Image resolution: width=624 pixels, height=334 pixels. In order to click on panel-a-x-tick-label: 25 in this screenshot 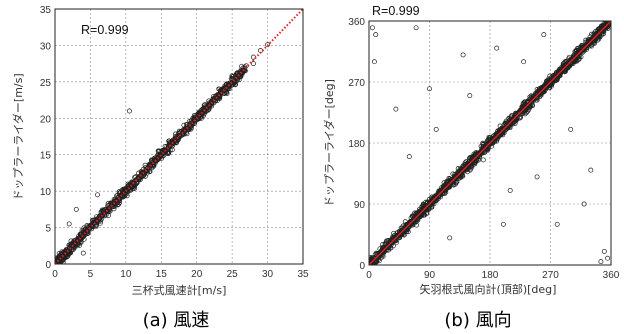, I will do `click(233, 274)`.